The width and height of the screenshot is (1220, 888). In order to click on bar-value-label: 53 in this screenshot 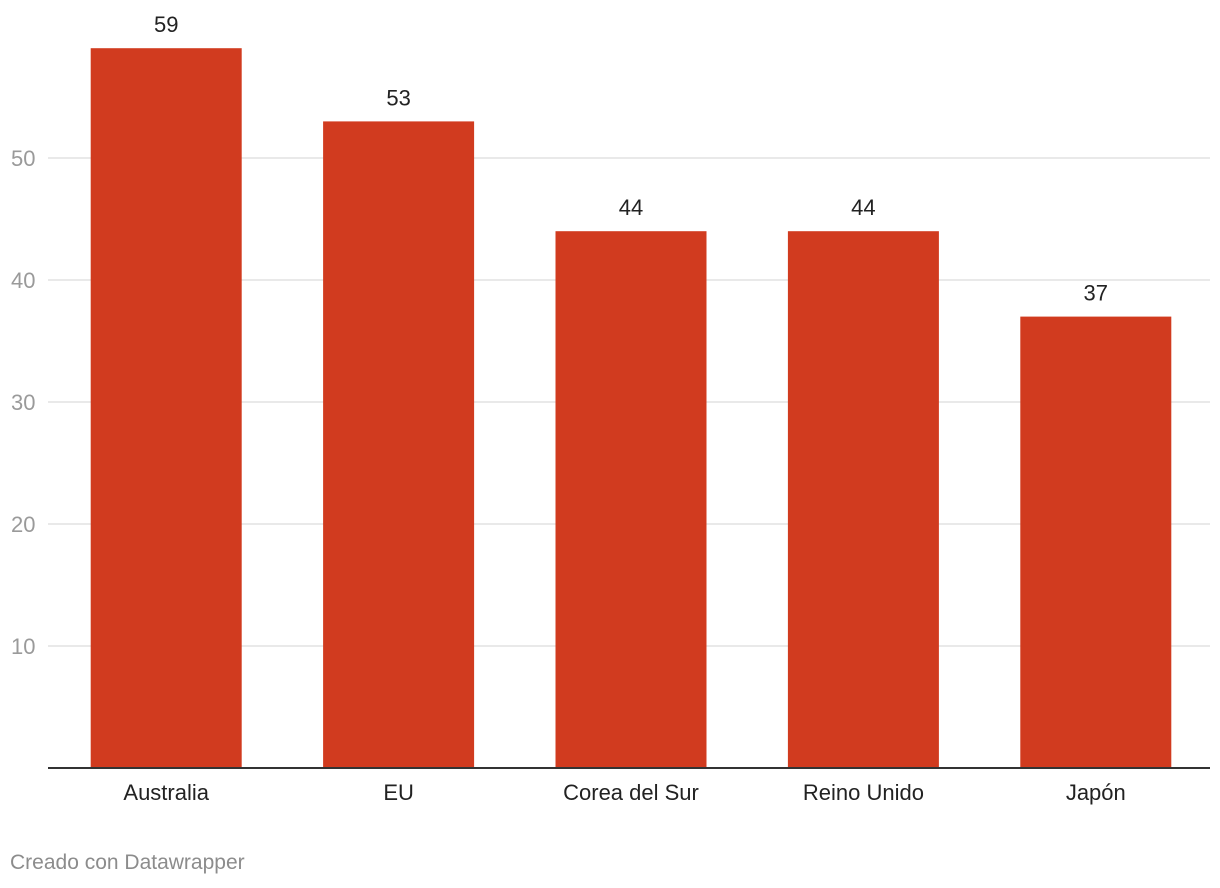, I will do `click(398, 97)`.